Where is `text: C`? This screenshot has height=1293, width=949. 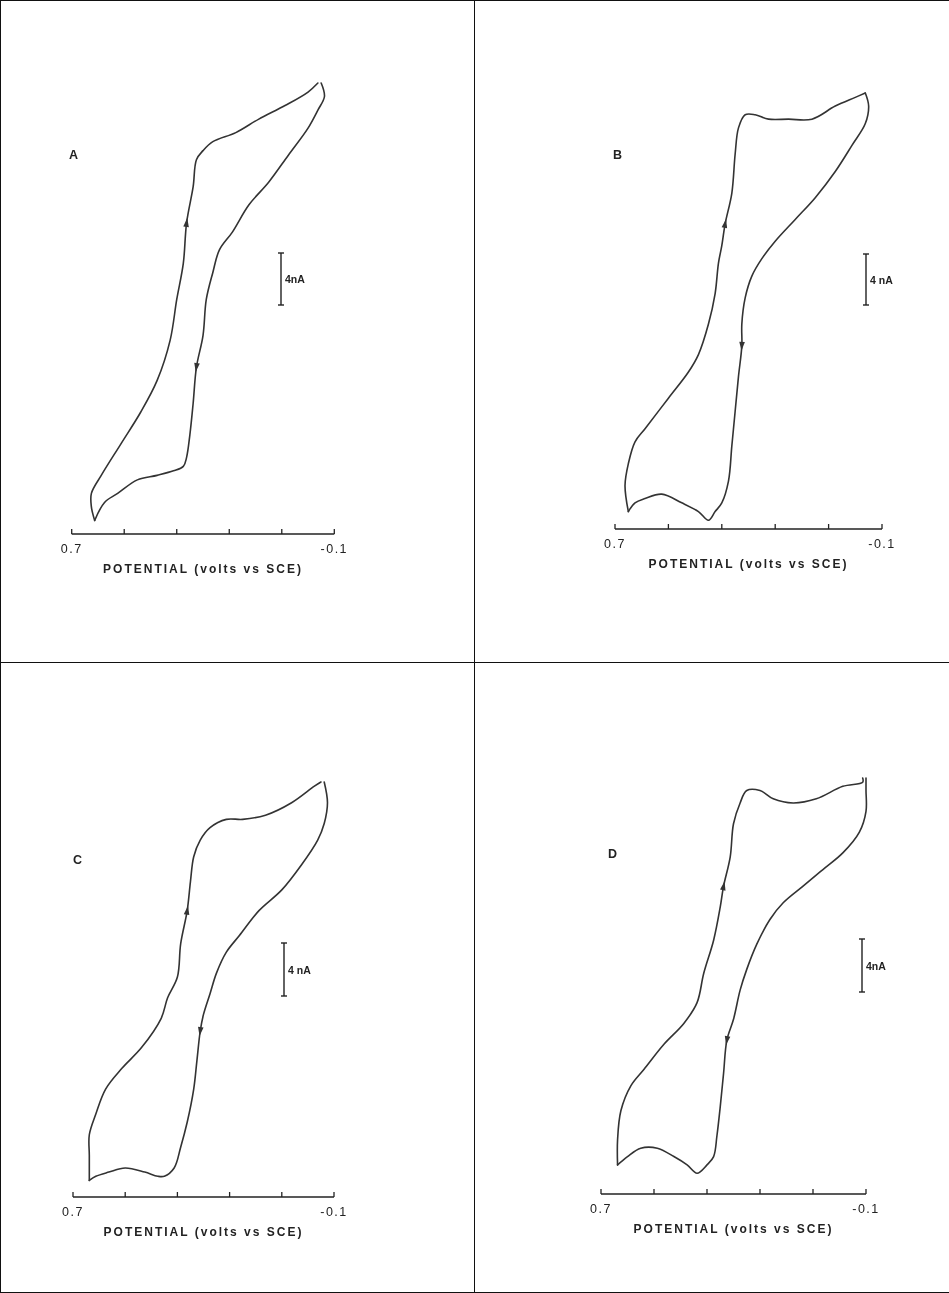 text: C is located at coordinates (78, 860).